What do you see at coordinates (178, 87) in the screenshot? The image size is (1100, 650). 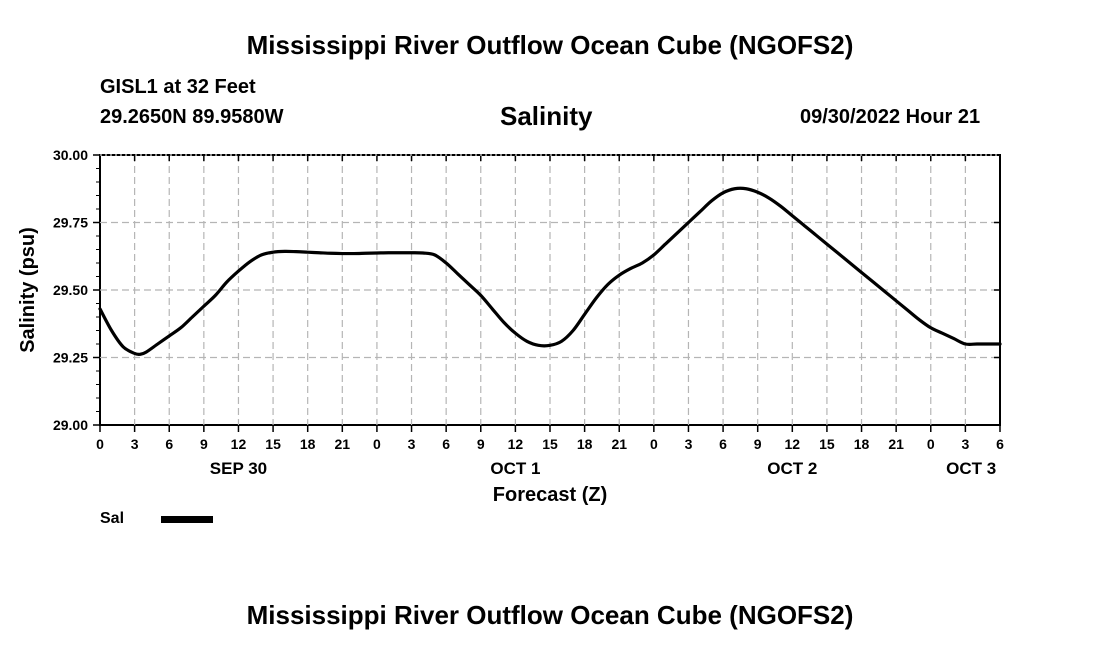 I see `station-name: GISL1 at 32 Feet` at bounding box center [178, 87].